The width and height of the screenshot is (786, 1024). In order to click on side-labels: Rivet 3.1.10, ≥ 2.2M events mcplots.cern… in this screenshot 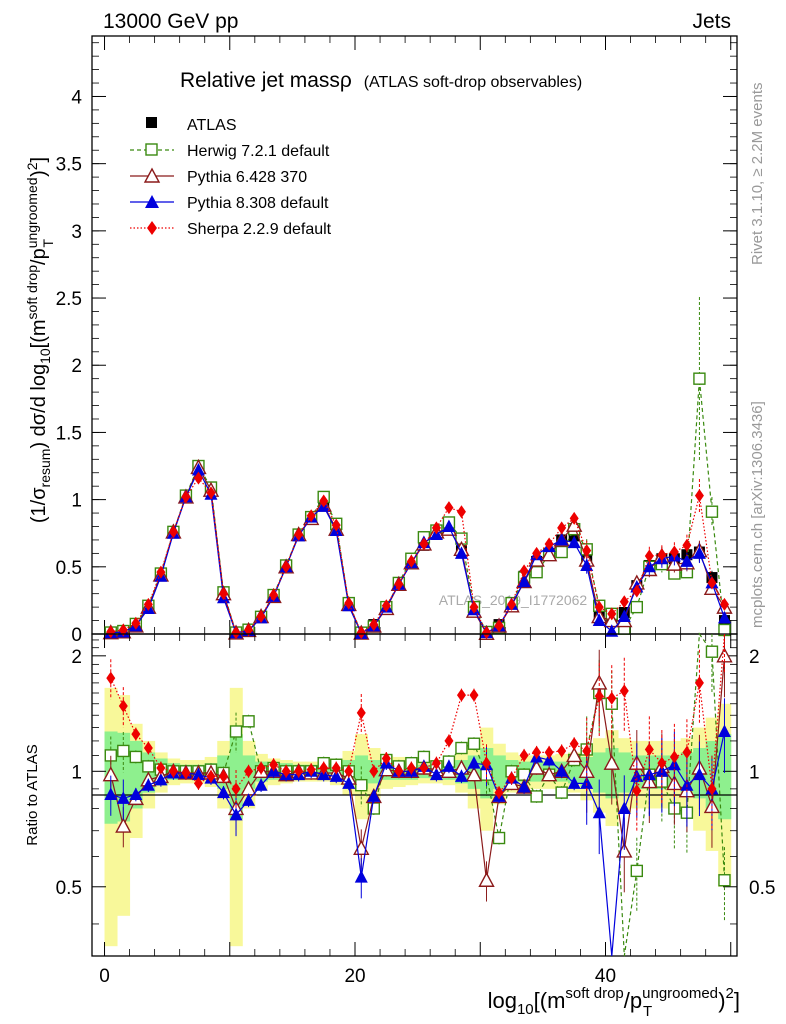, I will do `click(757, 356)`.